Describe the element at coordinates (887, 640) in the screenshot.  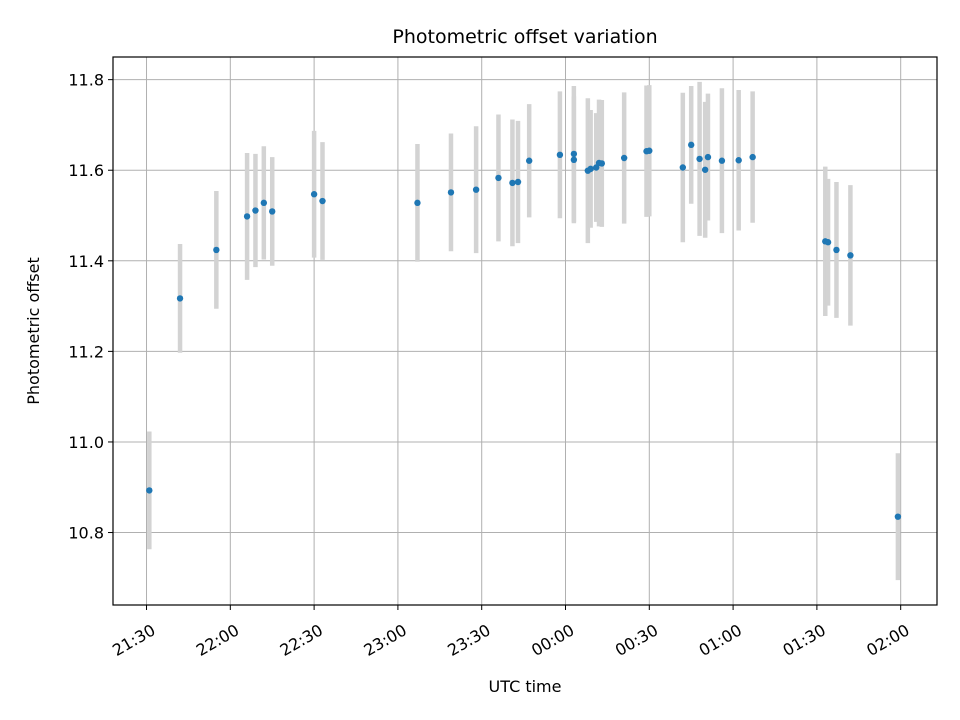
I see `x-tick-label: 02:00` at that location.